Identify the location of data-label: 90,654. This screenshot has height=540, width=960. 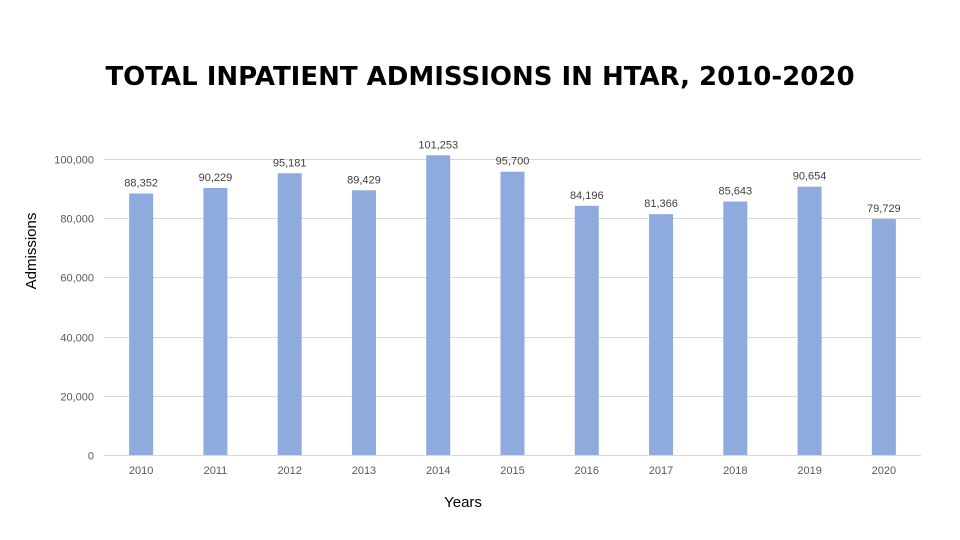
(810, 177).